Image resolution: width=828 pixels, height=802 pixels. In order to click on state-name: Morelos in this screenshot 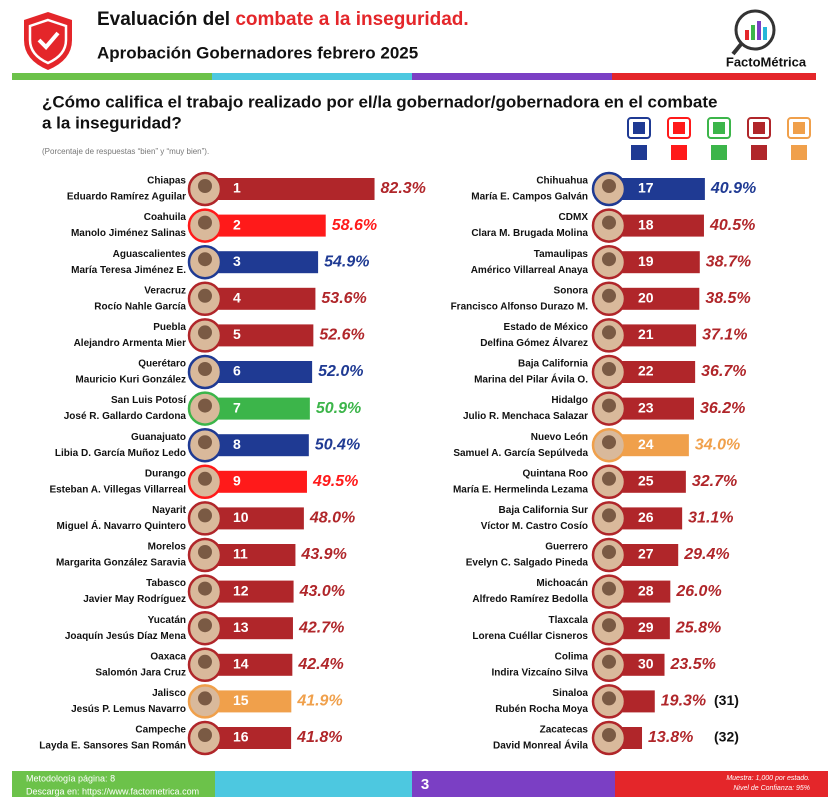, I will do `click(167, 547)`.